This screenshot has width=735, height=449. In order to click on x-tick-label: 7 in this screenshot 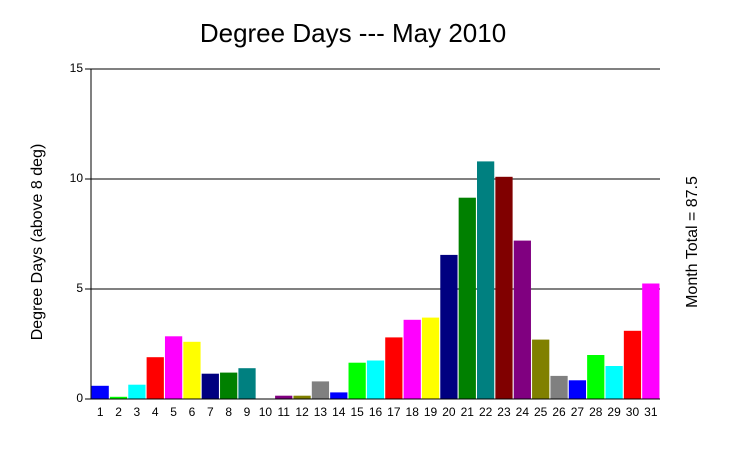, I will do `click(210, 412)`.